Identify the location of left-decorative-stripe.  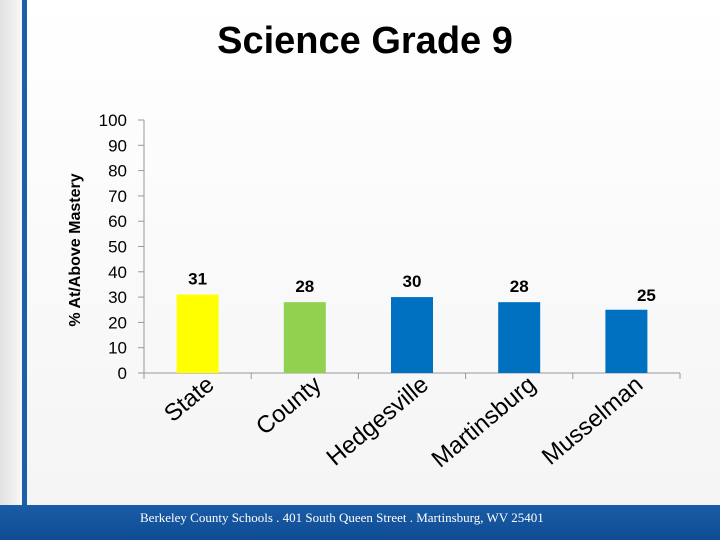
(11, 270).